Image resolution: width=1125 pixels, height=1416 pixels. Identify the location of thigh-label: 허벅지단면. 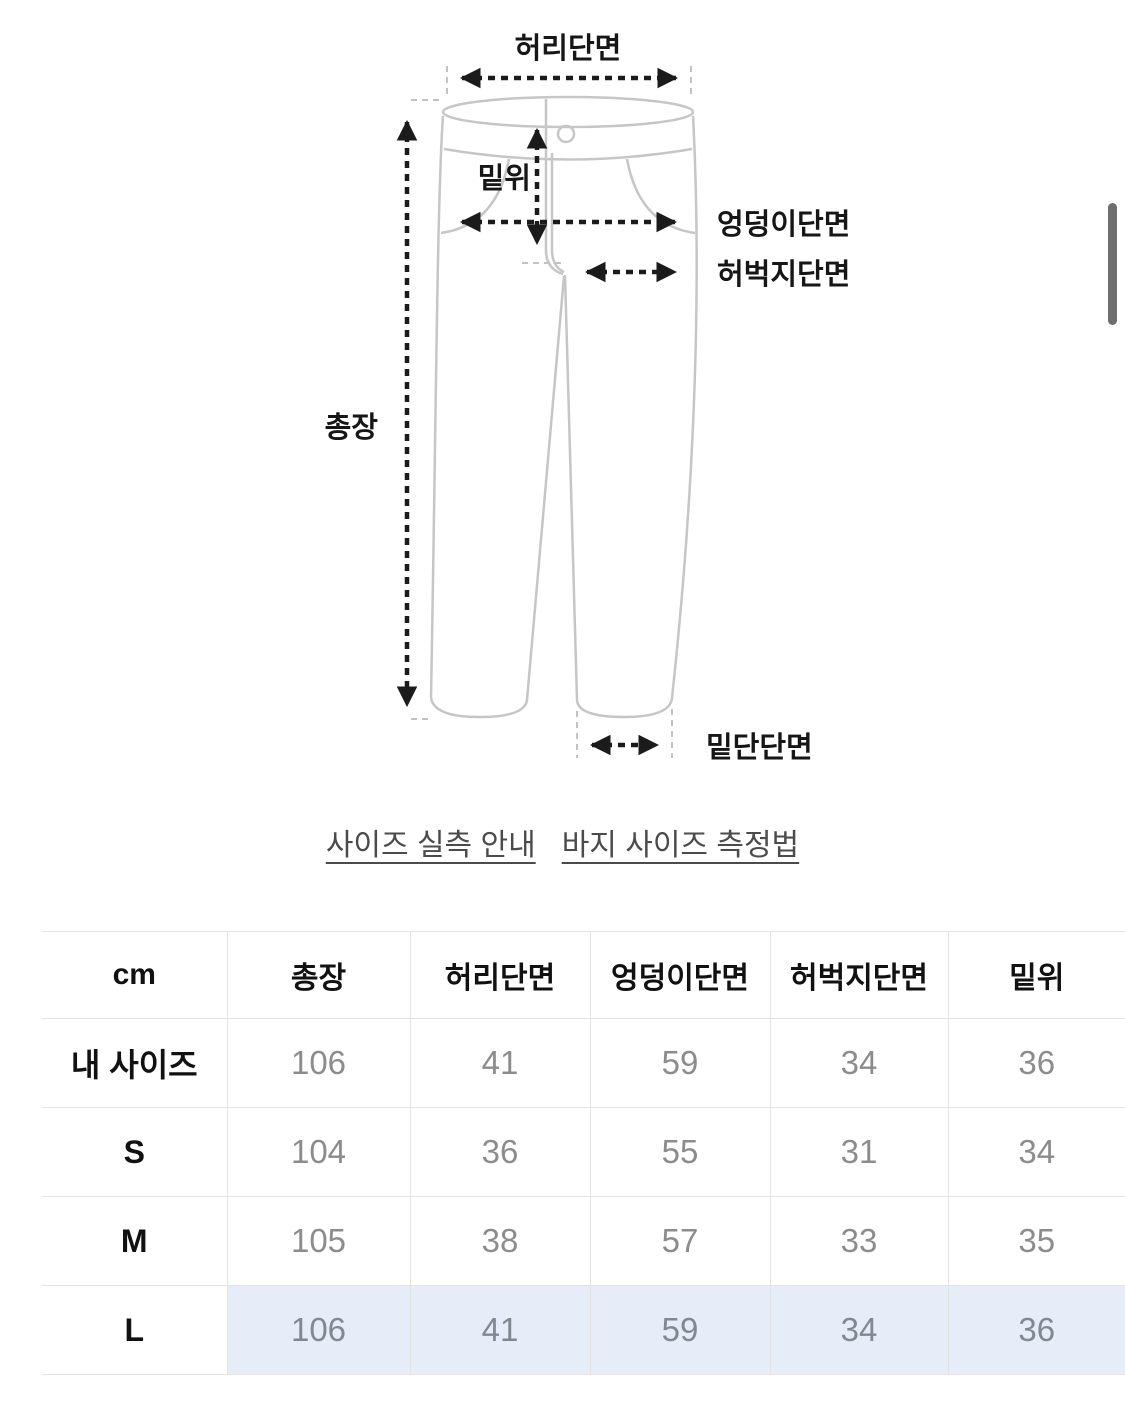
(783, 274).